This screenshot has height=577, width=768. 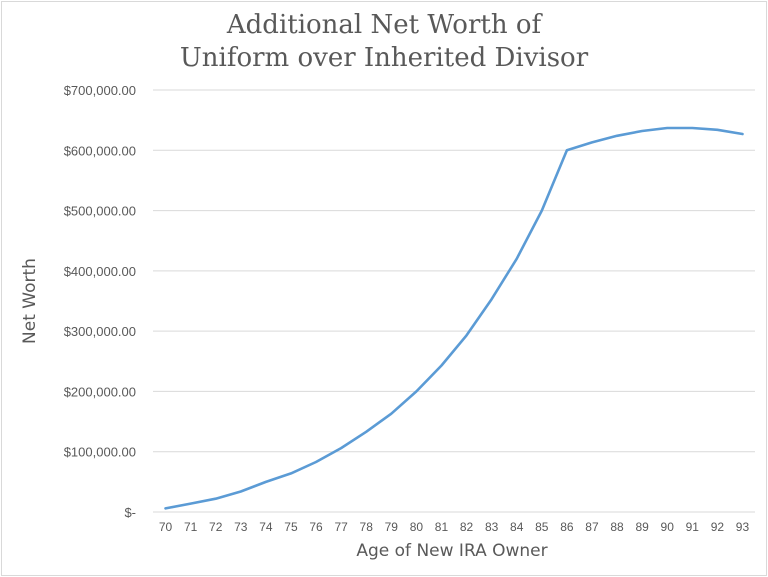 What do you see at coordinates (166, 527) in the screenshot?
I see `x-tick-label: 70` at bounding box center [166, 527].